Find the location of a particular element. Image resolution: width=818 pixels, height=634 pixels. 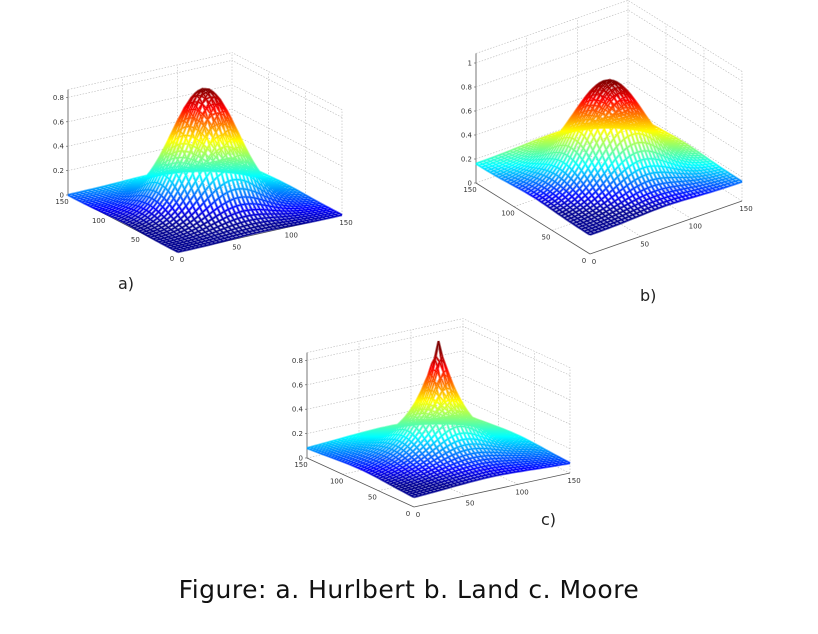

panel-label-b: b) is located at coordinates (648, 295).